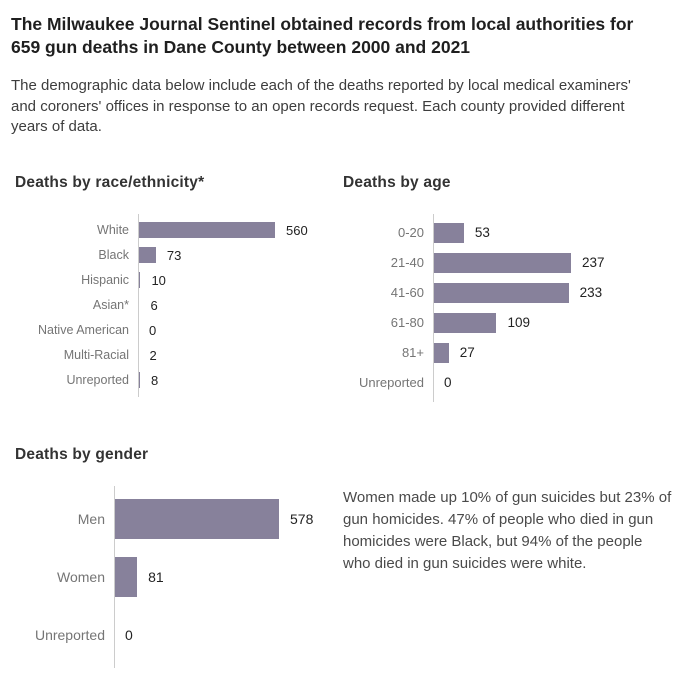 This screenshot has width=680, height=697. What do you see at coordinates (502, 353) in the screenshot?
I see `bar-track: 27` at bounding box center [502, 353].